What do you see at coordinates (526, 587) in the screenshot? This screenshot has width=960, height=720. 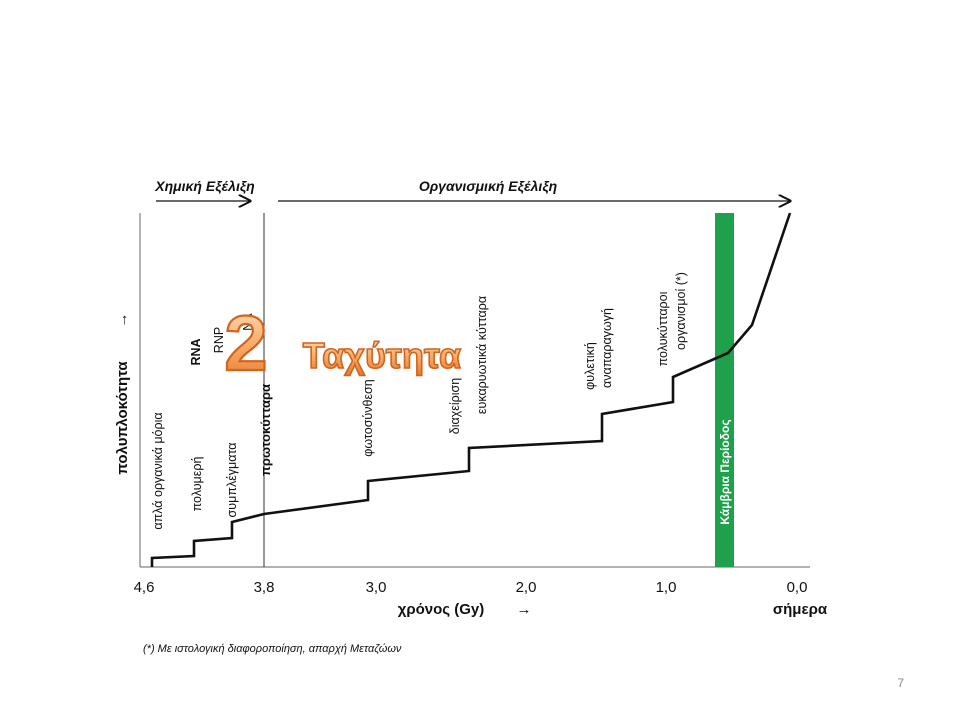 I see `x-tick-label: 2,0` at bounding box center [526, 587].